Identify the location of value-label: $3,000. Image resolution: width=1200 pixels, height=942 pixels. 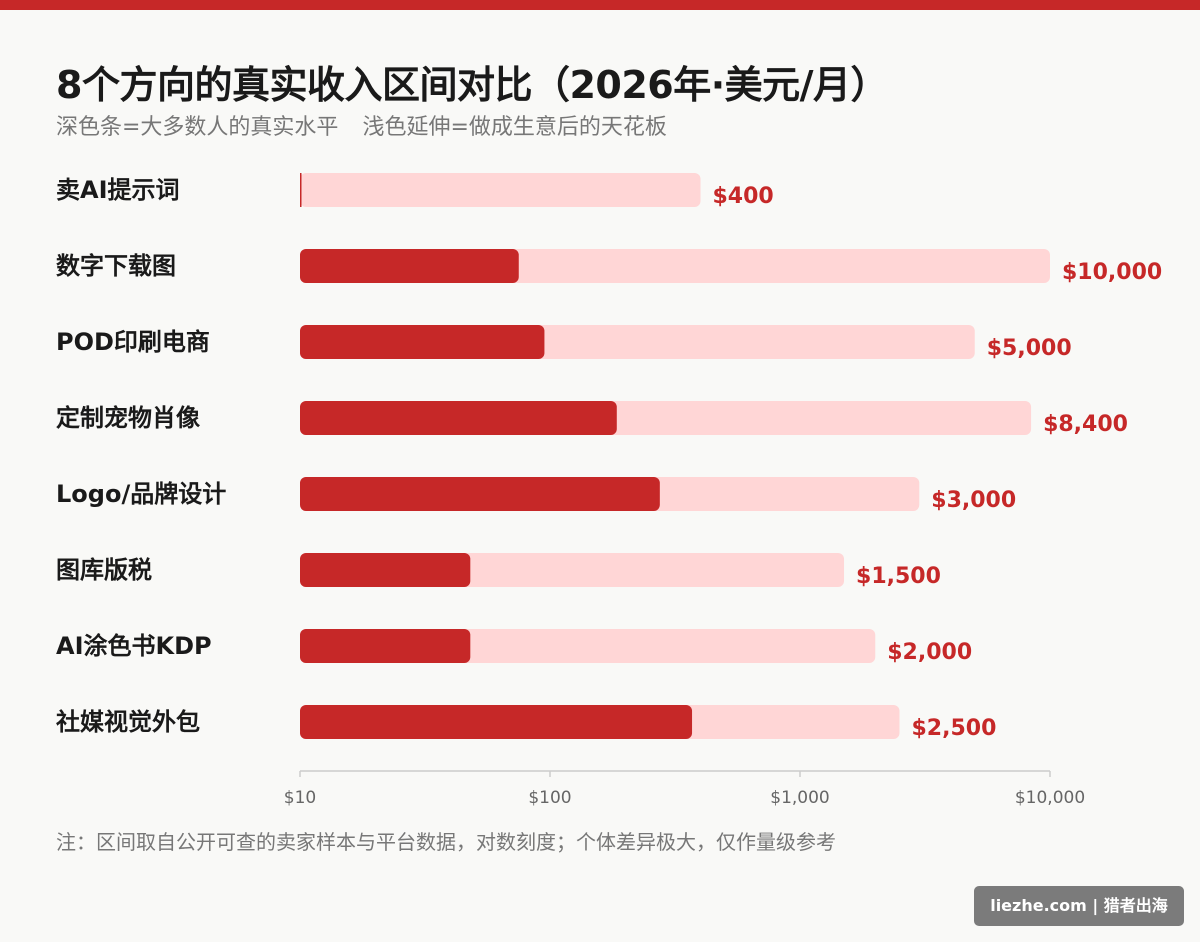
(973, 500).